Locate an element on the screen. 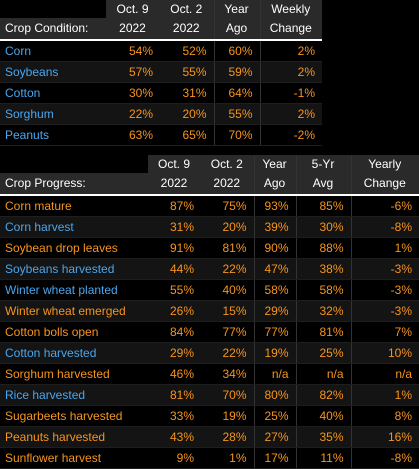 The height and width of the screenshot is (469, 419). value-cell: 47% is located at coordinates (274, 269).